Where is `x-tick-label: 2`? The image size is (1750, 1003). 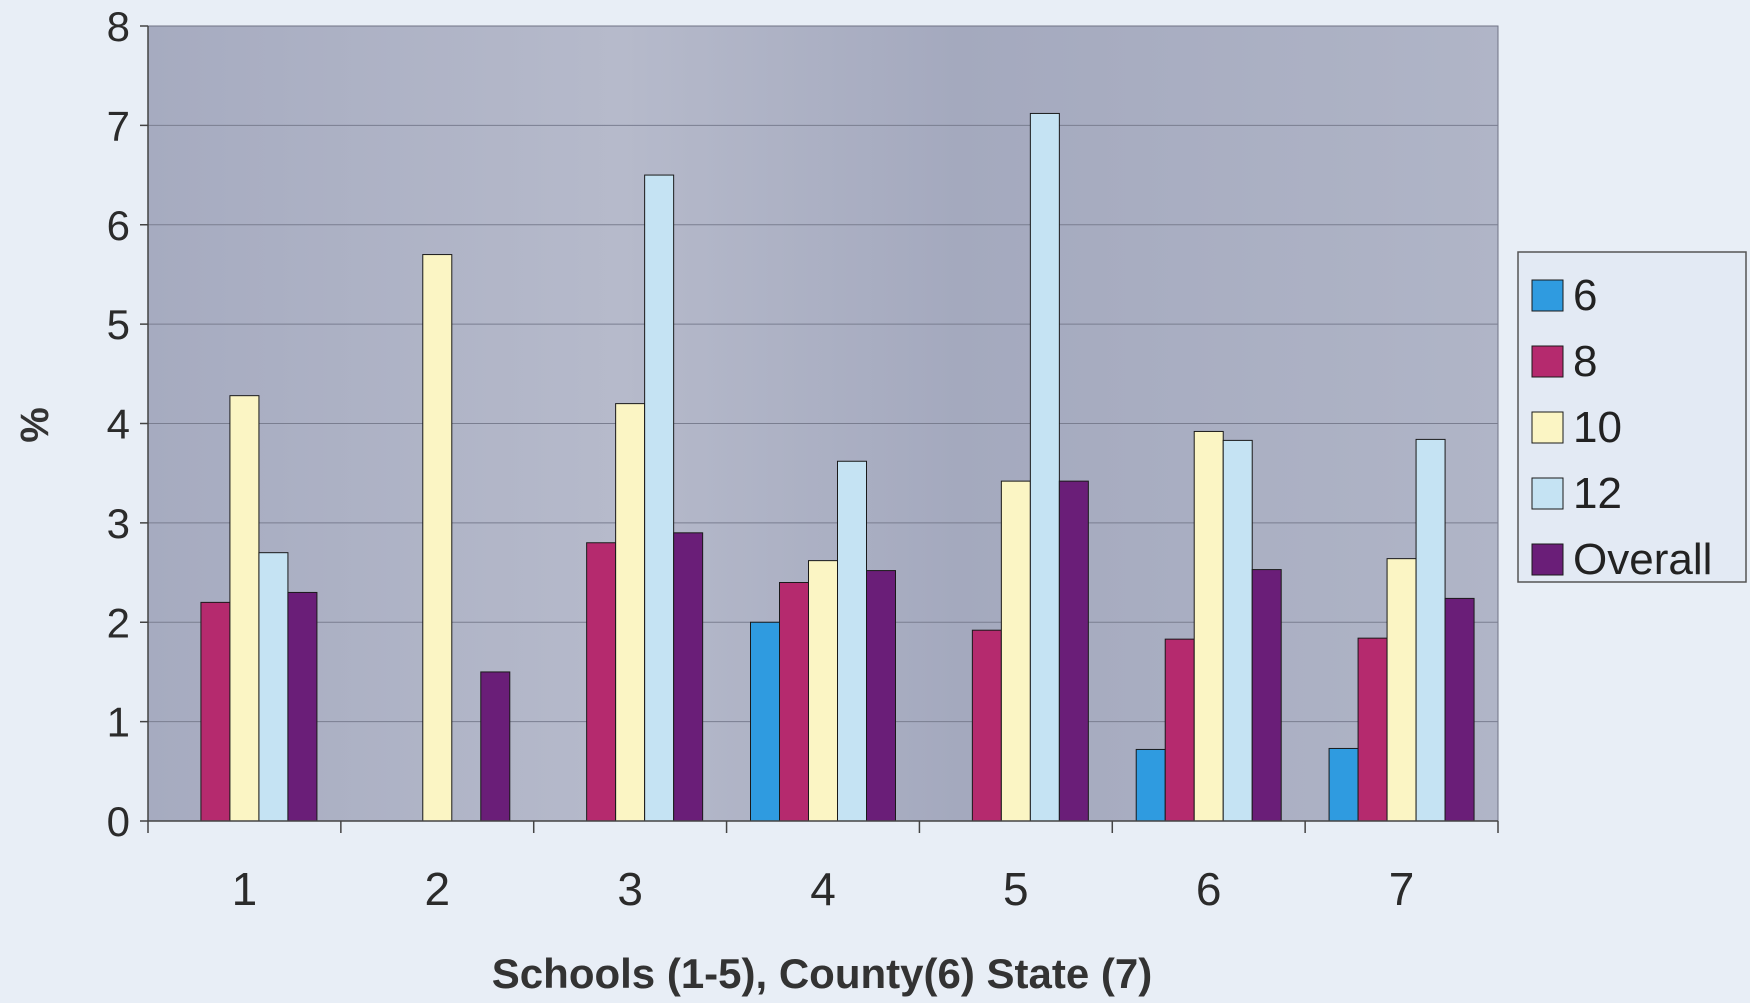
x-tick-label: 2 is located at coordinates (437, 889).